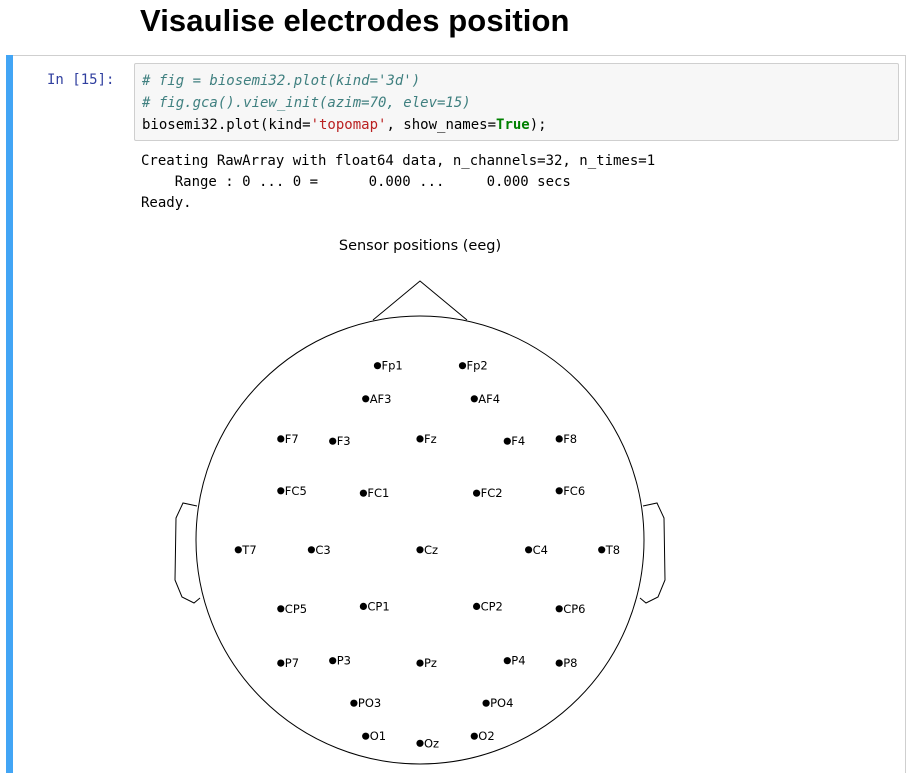 This screenshot has height=773, width=912. I want to click on sensor-cz, so click(420, 550).